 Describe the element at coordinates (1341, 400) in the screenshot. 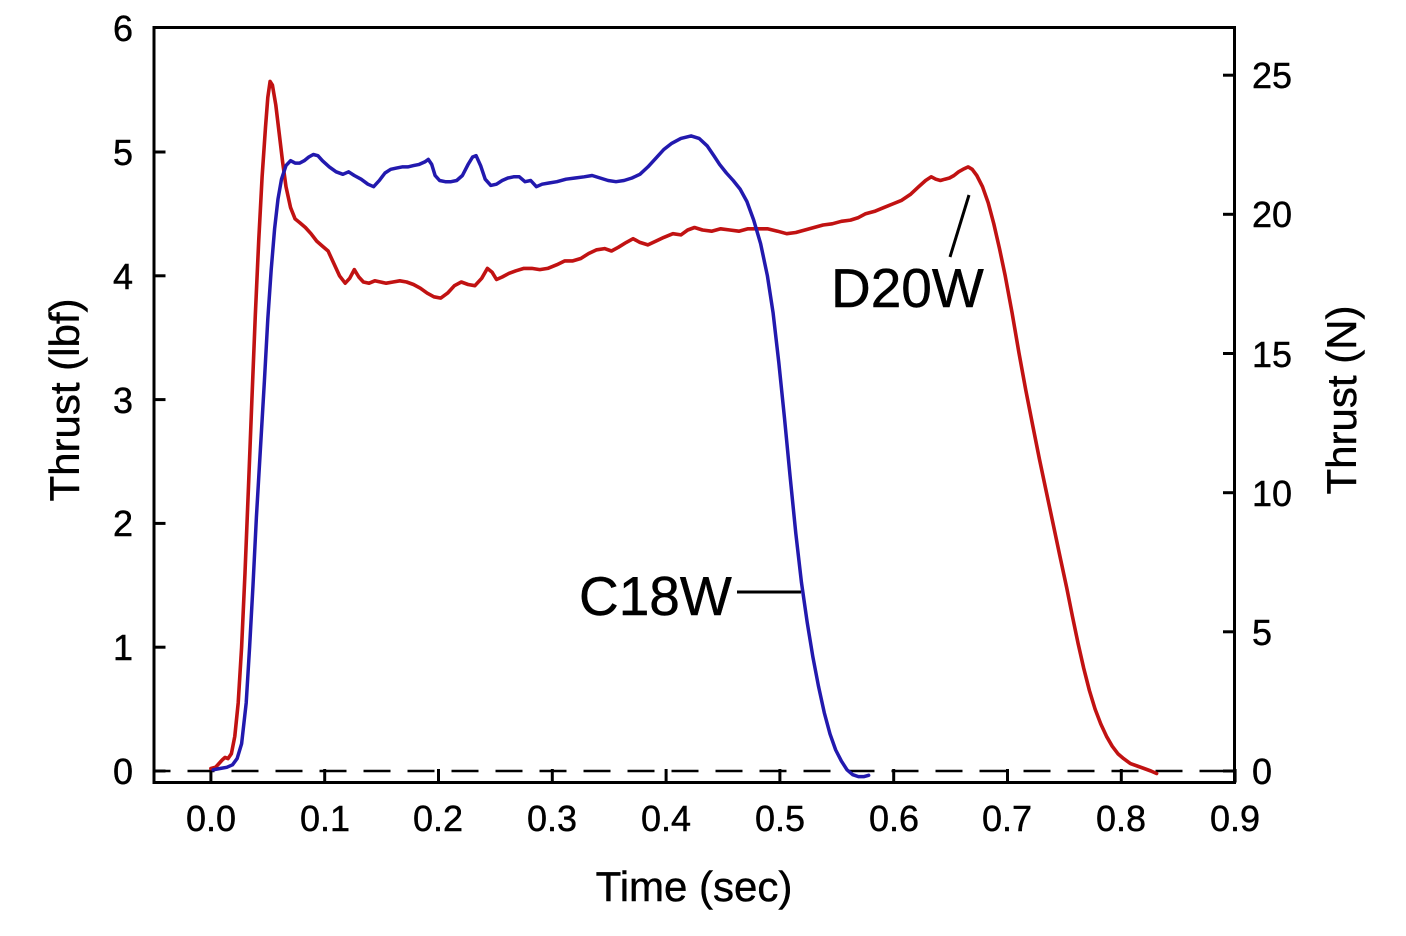

I see `svg-text: Thrust (N)` at that location.